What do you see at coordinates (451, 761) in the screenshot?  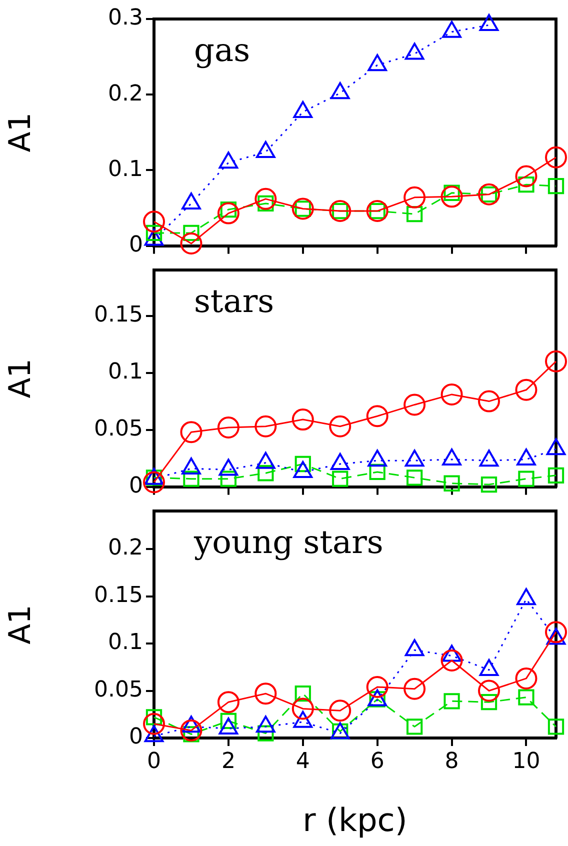 I see `x-tick-label: 8` at bounding box center [451, 761].